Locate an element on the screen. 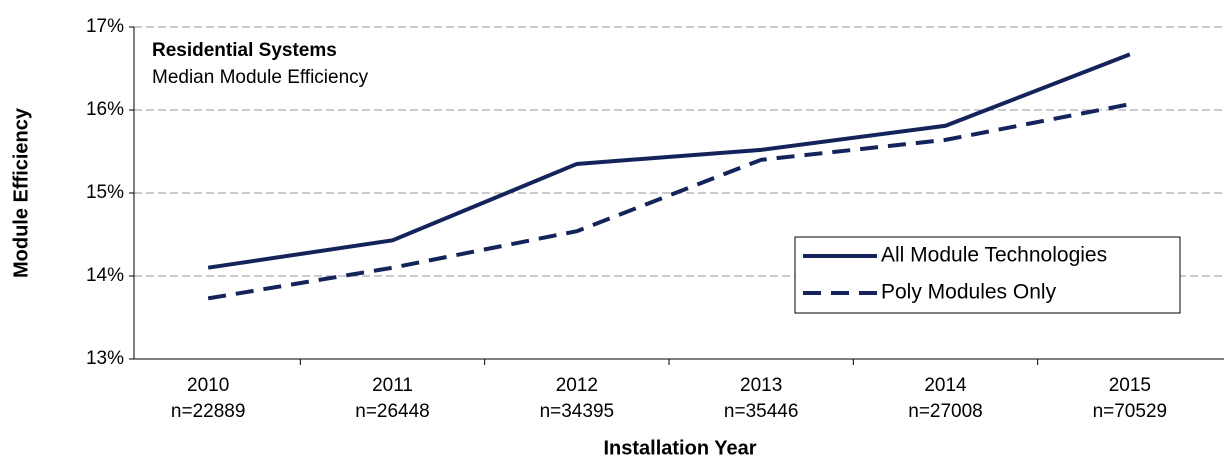 This screenshot has height=460, width=1226. x-tick-label: 2015 is located at coordinates (1130, 385).